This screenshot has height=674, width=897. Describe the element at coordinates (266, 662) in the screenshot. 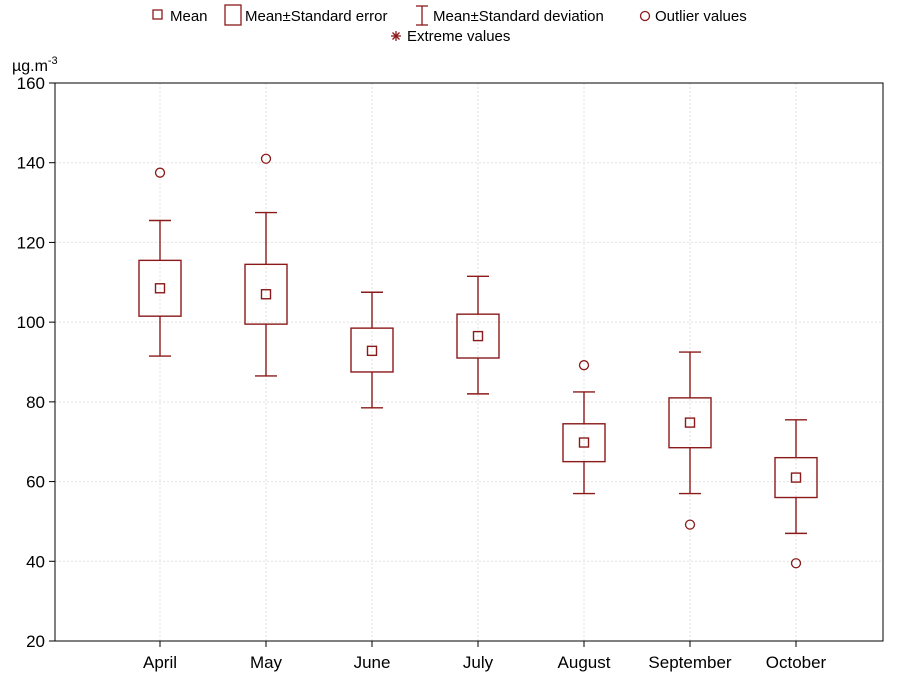

I see `x-tick-label: May` at that location.